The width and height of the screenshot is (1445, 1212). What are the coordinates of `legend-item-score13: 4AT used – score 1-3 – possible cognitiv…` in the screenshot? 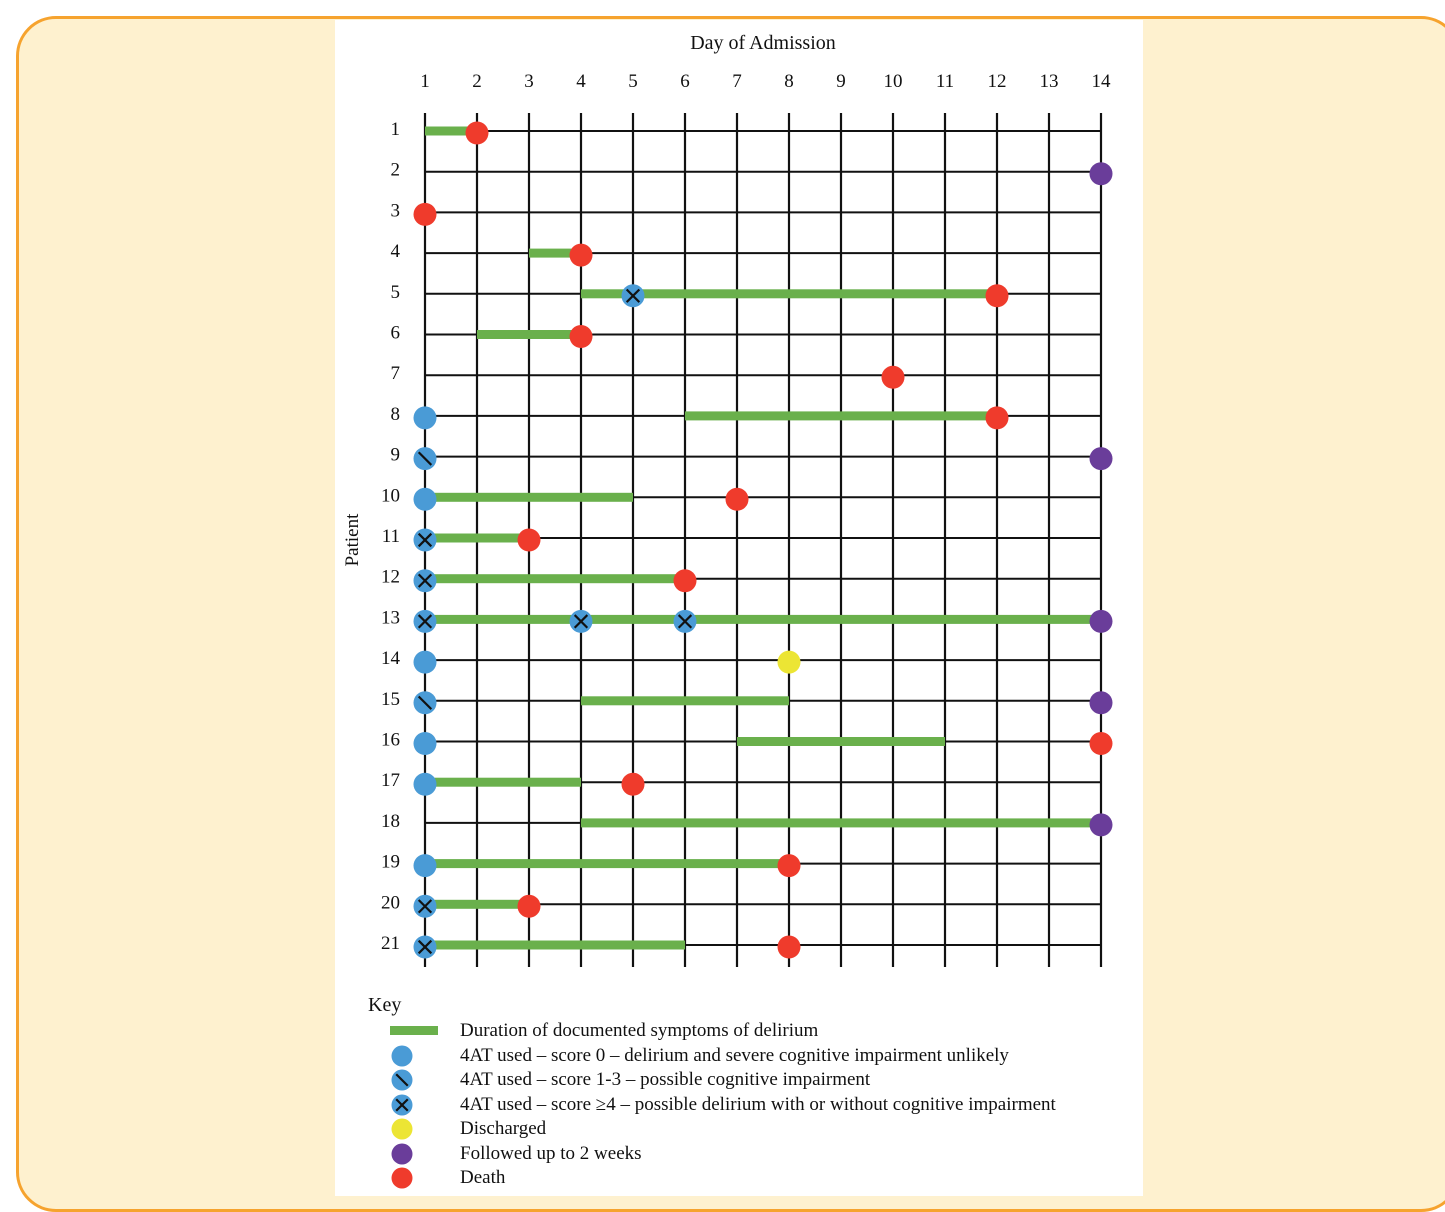 It's located at (722, 1080).